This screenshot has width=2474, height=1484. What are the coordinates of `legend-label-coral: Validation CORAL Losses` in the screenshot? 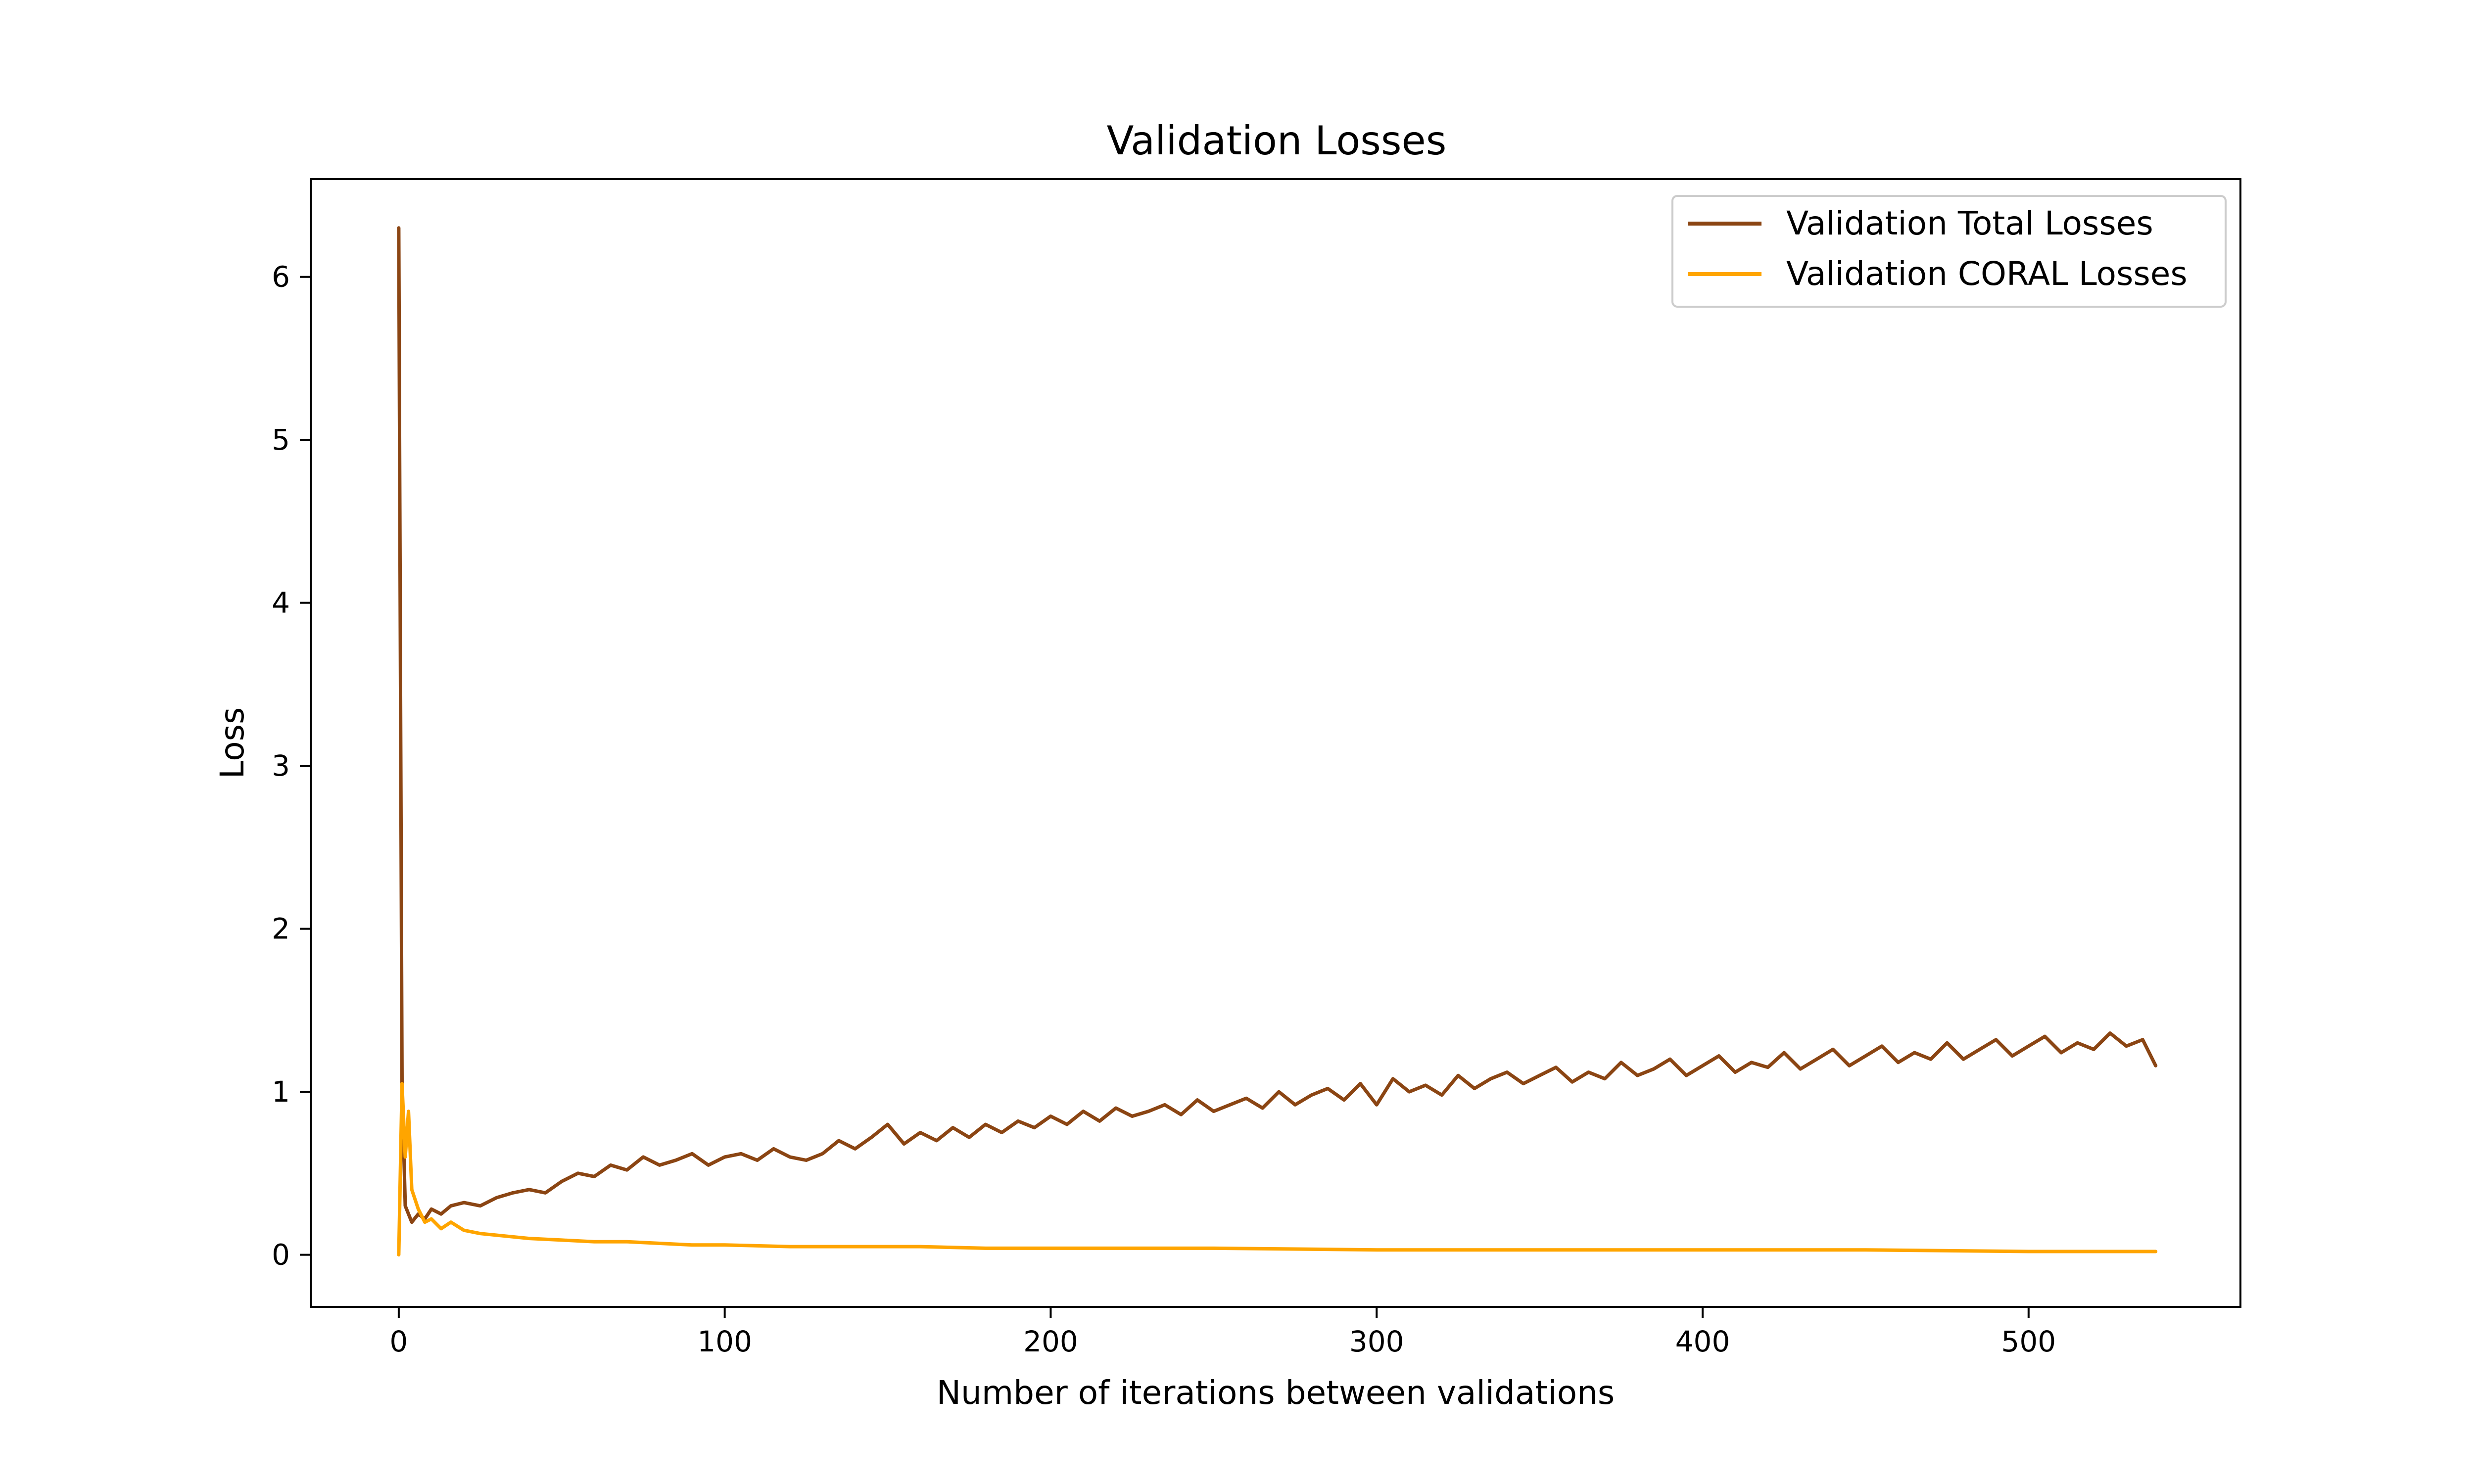 It's located at (1987, 274).